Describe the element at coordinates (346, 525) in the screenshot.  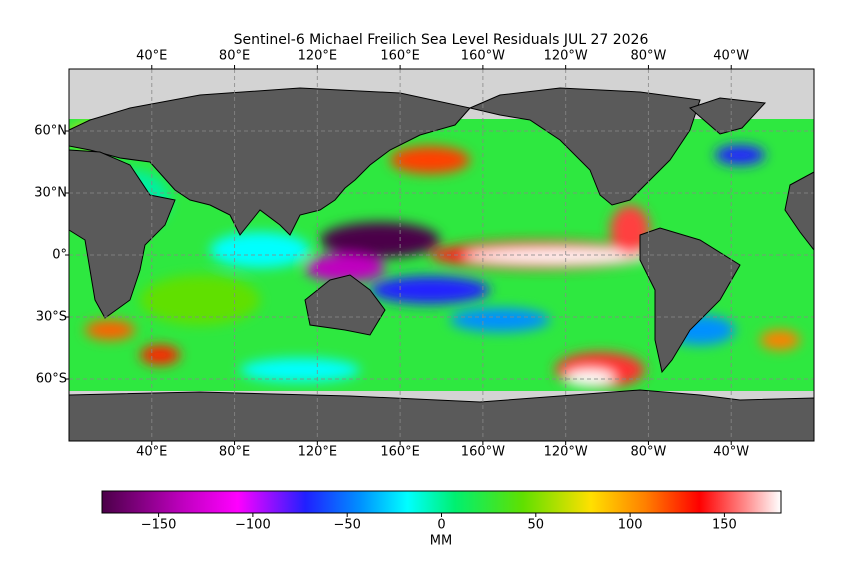
I see `colorbar-tick-label: −50` at that location.